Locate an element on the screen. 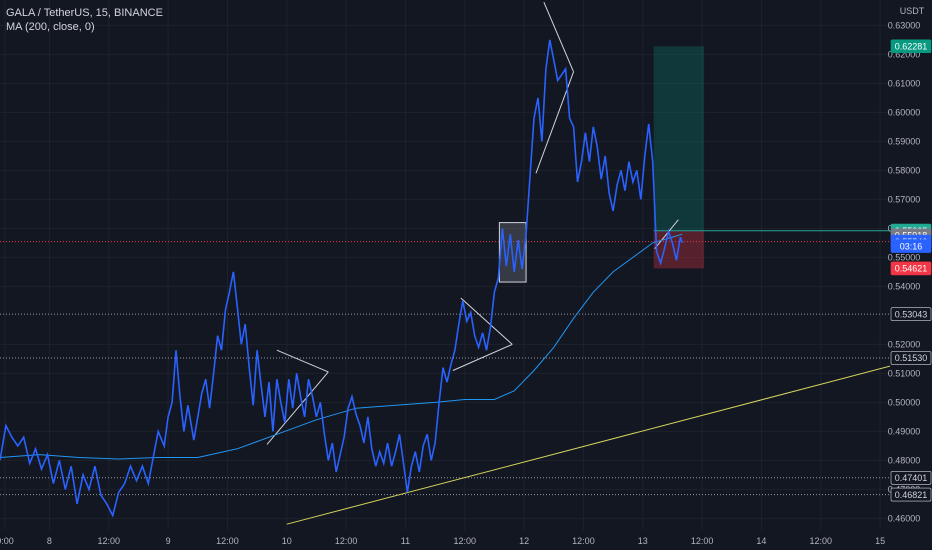 The width and height of the screenshot is (932, 550). time-tick: 11 is located at coordinates (405, 541).